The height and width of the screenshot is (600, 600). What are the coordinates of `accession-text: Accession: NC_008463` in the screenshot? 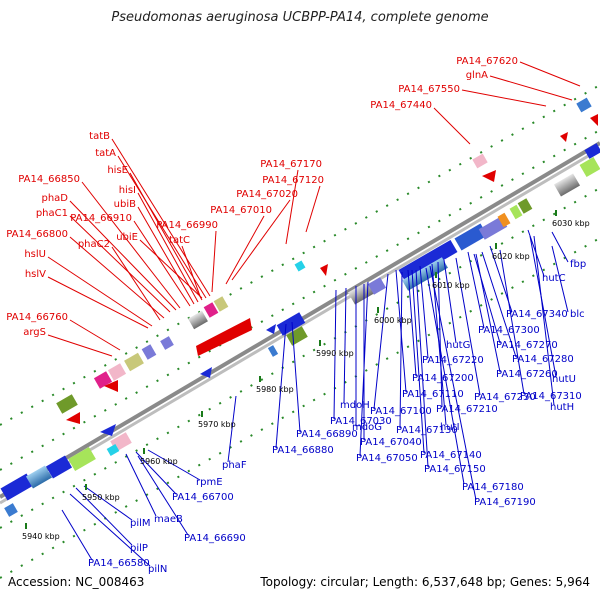 It's located at (76, 582).